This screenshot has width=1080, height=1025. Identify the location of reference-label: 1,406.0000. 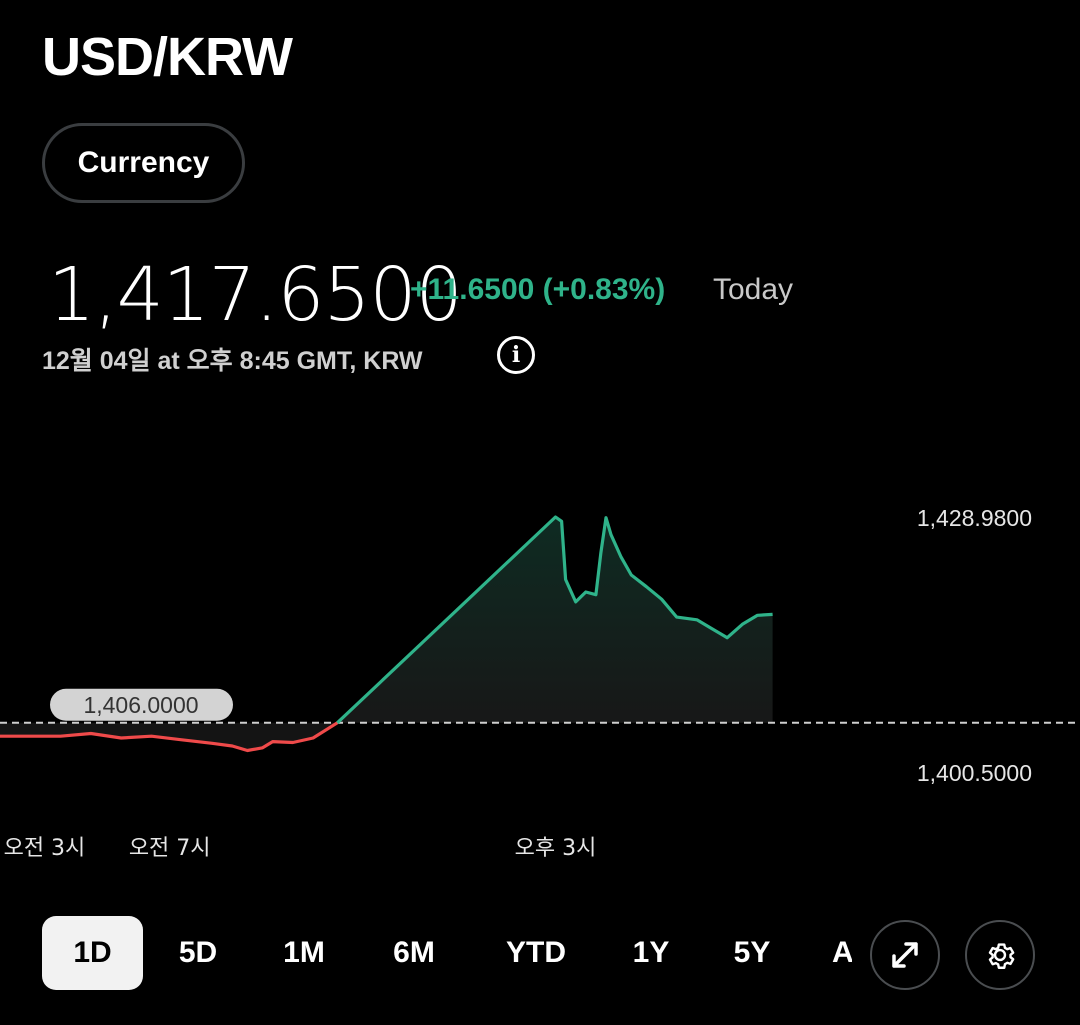
(140, 705).